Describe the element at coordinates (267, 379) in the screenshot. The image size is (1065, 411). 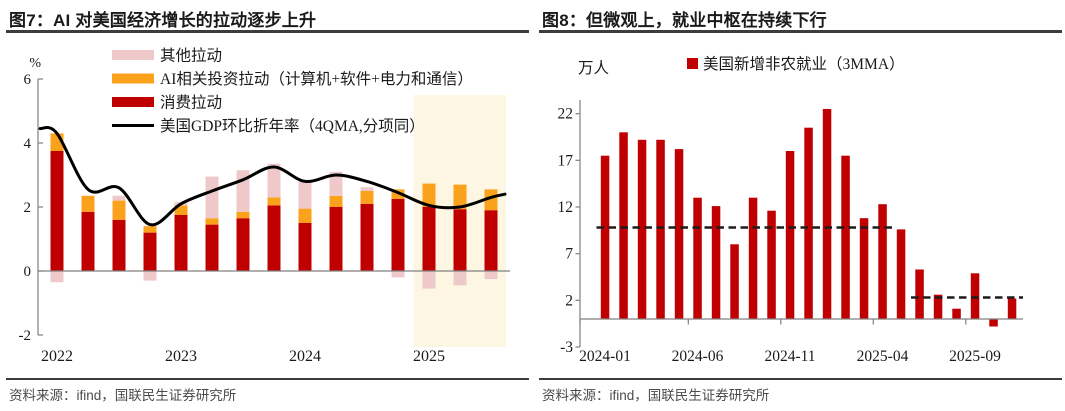
I see `figure7-footer-rule` at that location.